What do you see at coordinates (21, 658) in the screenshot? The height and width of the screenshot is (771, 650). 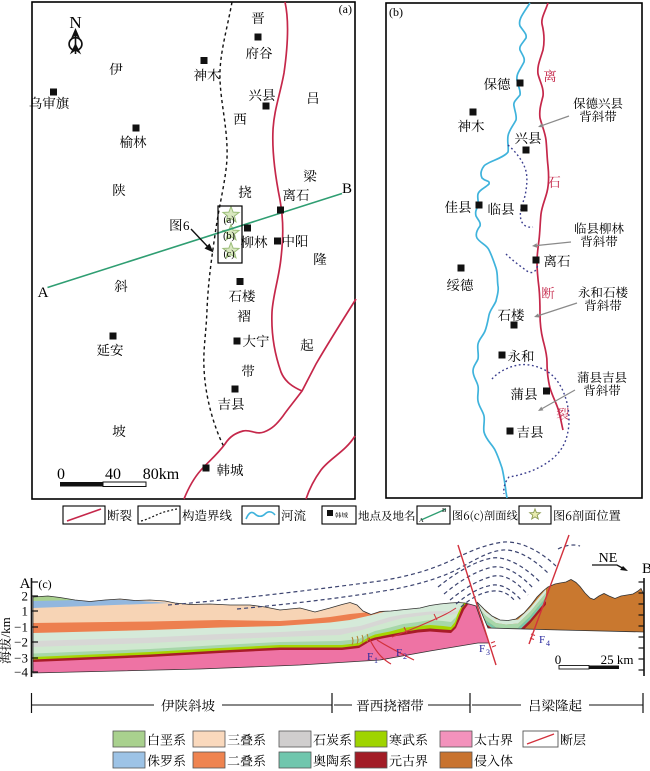 I see `svg-text: −3` at bounding box center [21, 658].